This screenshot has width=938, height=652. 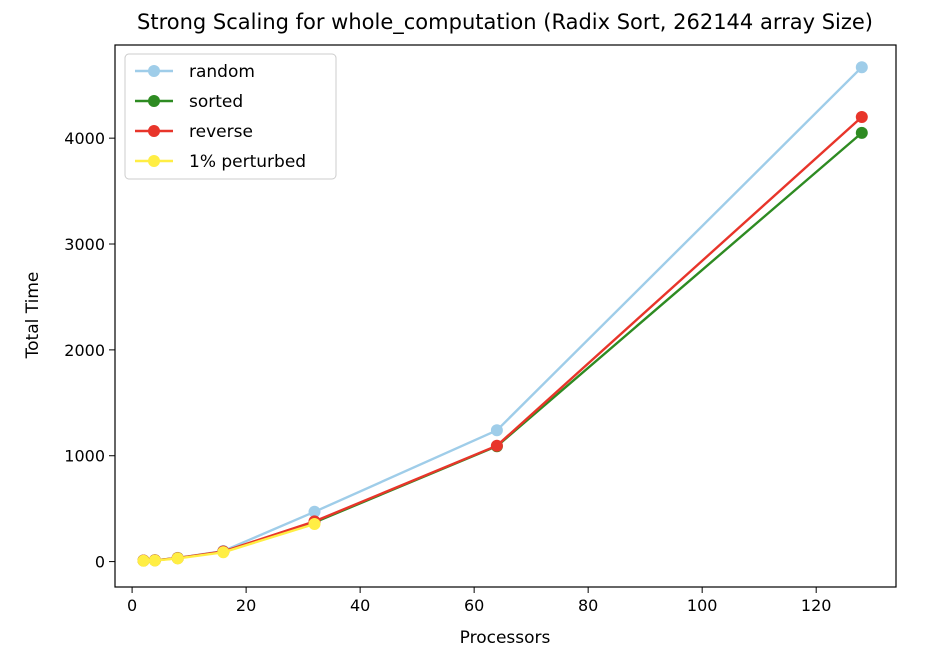 I want to click on y-tick-label: 0, so click(x=100, y=562).